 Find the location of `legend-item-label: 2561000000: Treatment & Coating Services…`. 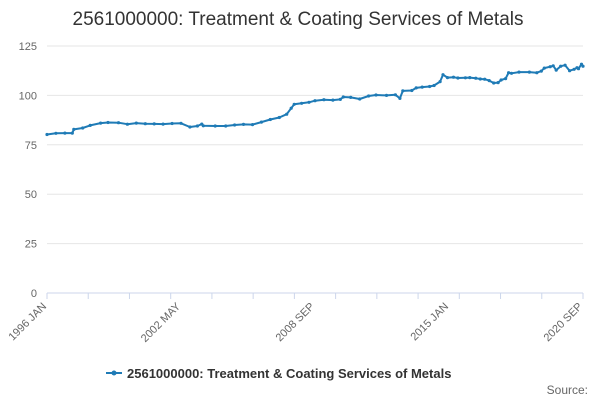

legend-item-label: 2561000000: Treatment & Coating Services… is located at coordinates (289, 373).